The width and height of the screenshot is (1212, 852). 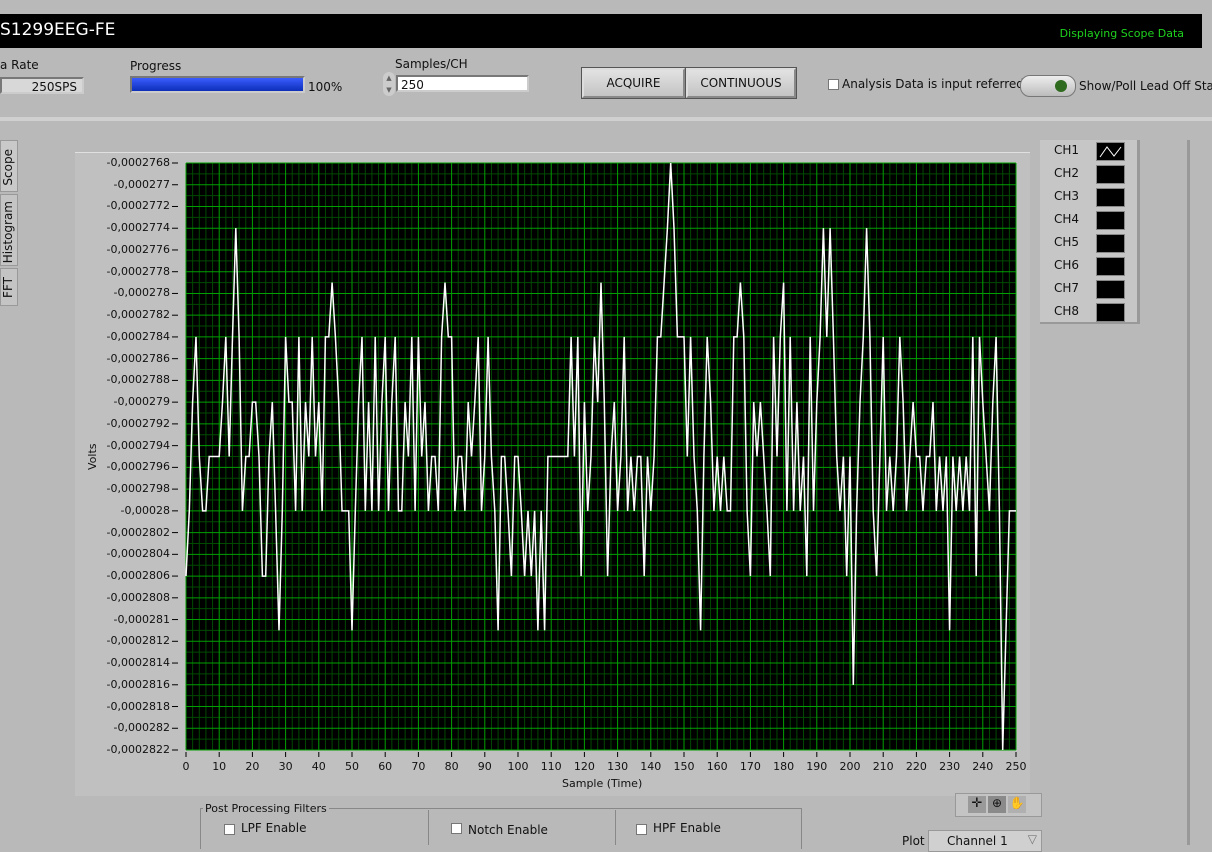 I want to click on y-tick-label: -0,0002804, so click(x=138, y=554).